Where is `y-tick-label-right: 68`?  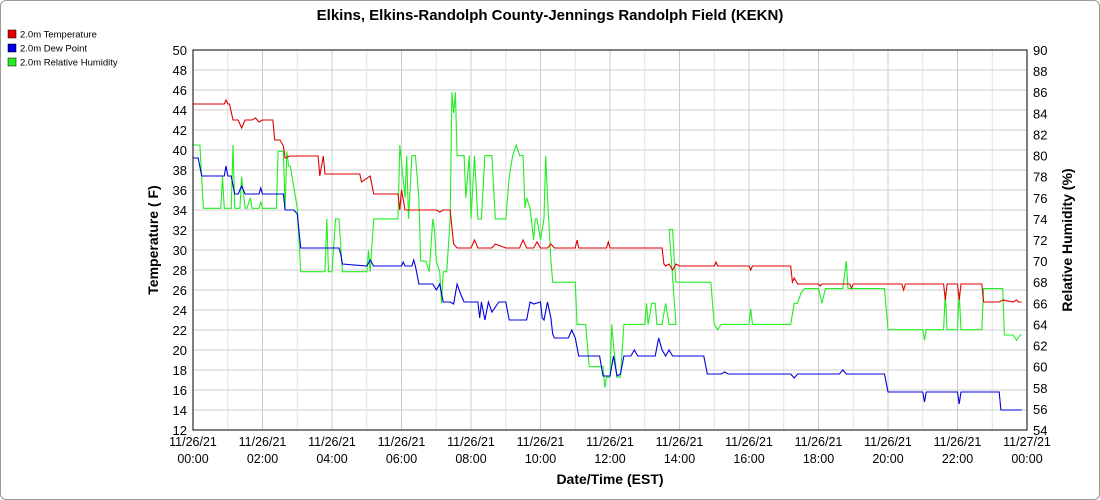 y-tick-label-right: 68 is located at coordinates (1040, 282).